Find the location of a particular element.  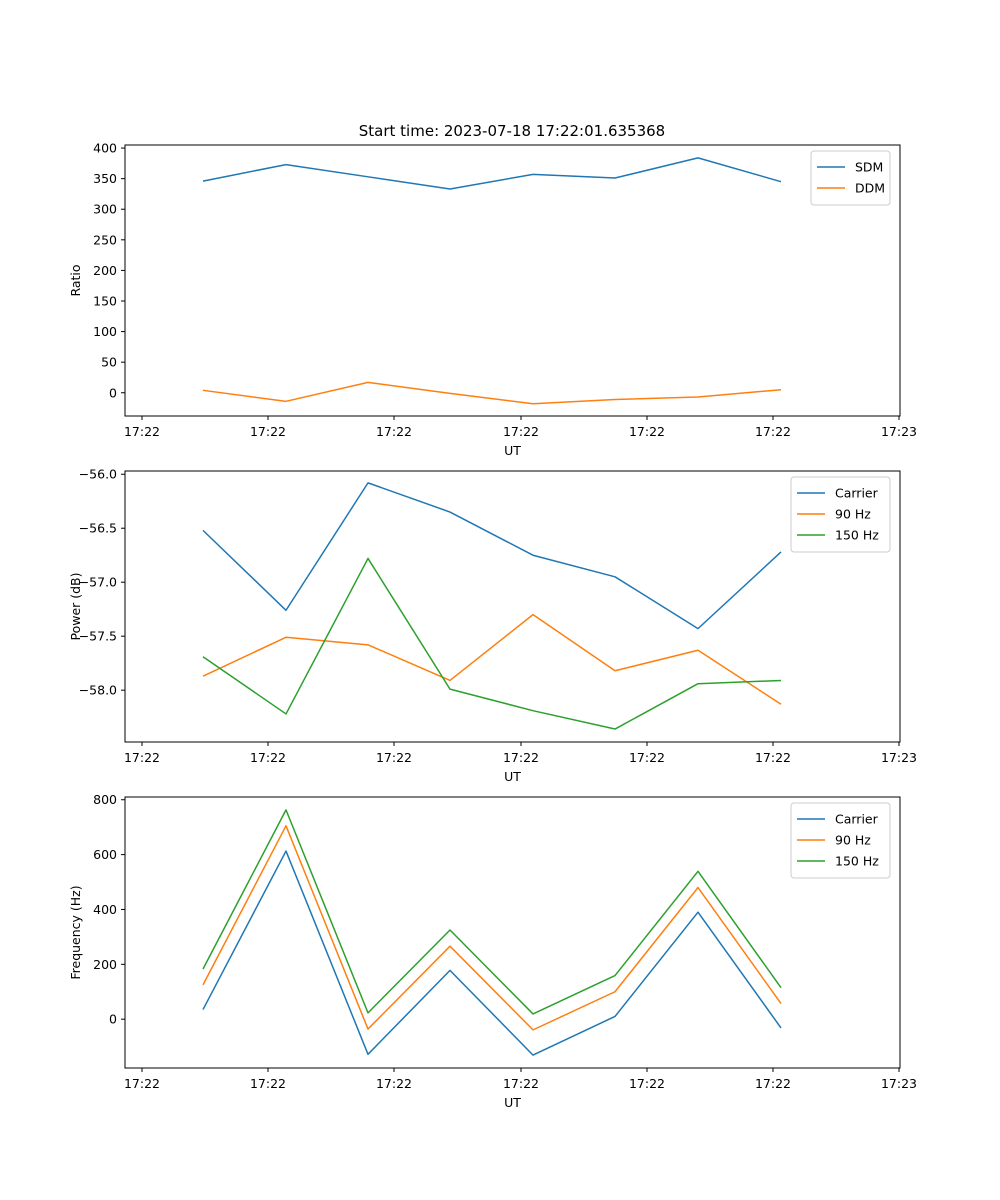

y-axis-label: Frequency (Hz) is located at coordinates (75, 932).